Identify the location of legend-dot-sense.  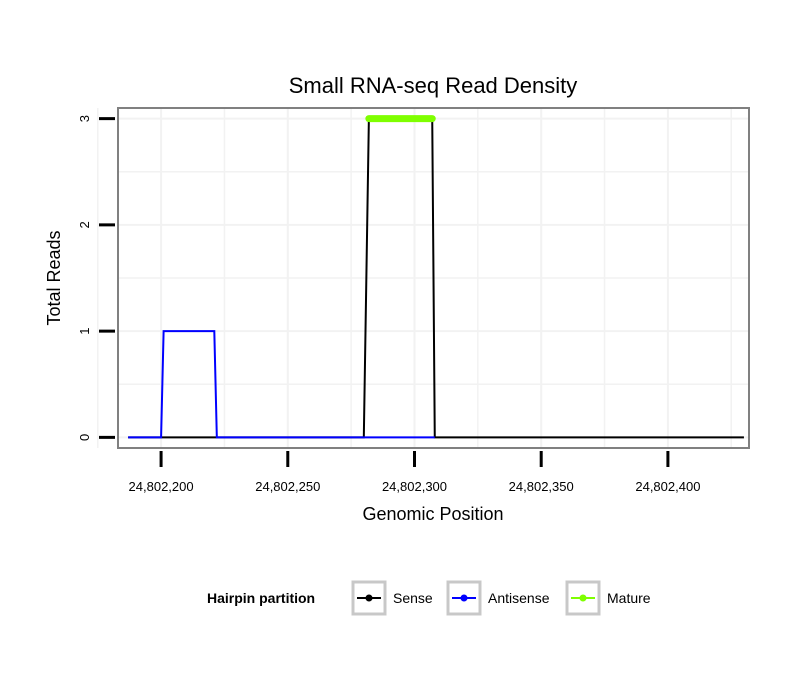
(369, 598).